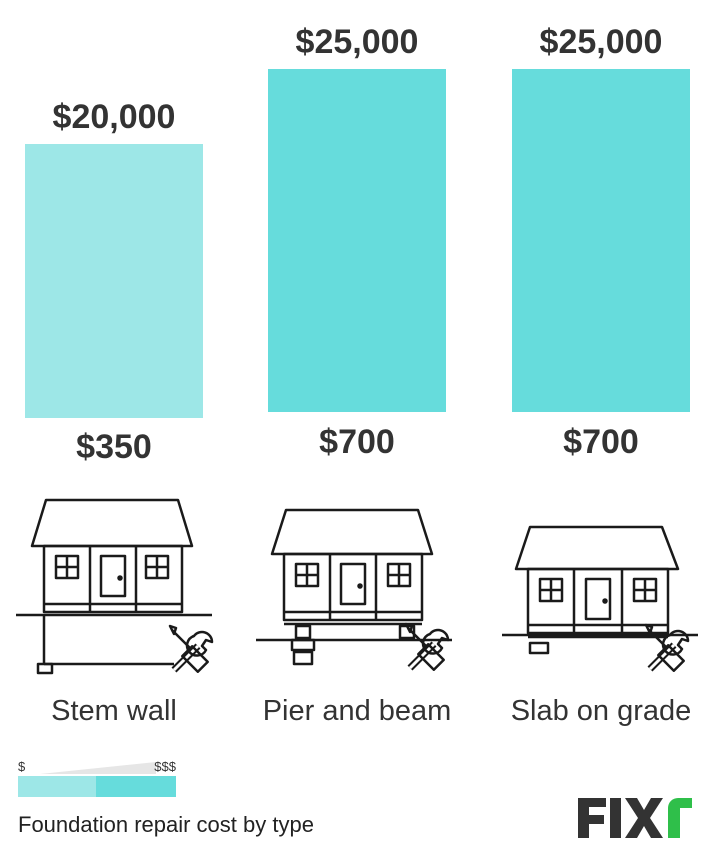  I want to click on house-stem-wall-icon, so click(115, 586).